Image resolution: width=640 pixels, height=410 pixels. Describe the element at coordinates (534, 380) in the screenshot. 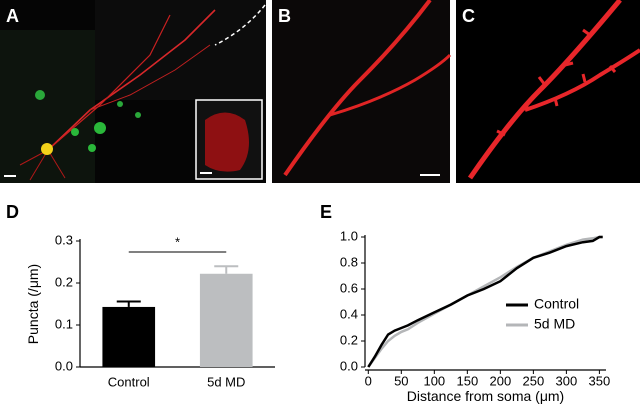

I see `x-tick-label: 250` at that location.